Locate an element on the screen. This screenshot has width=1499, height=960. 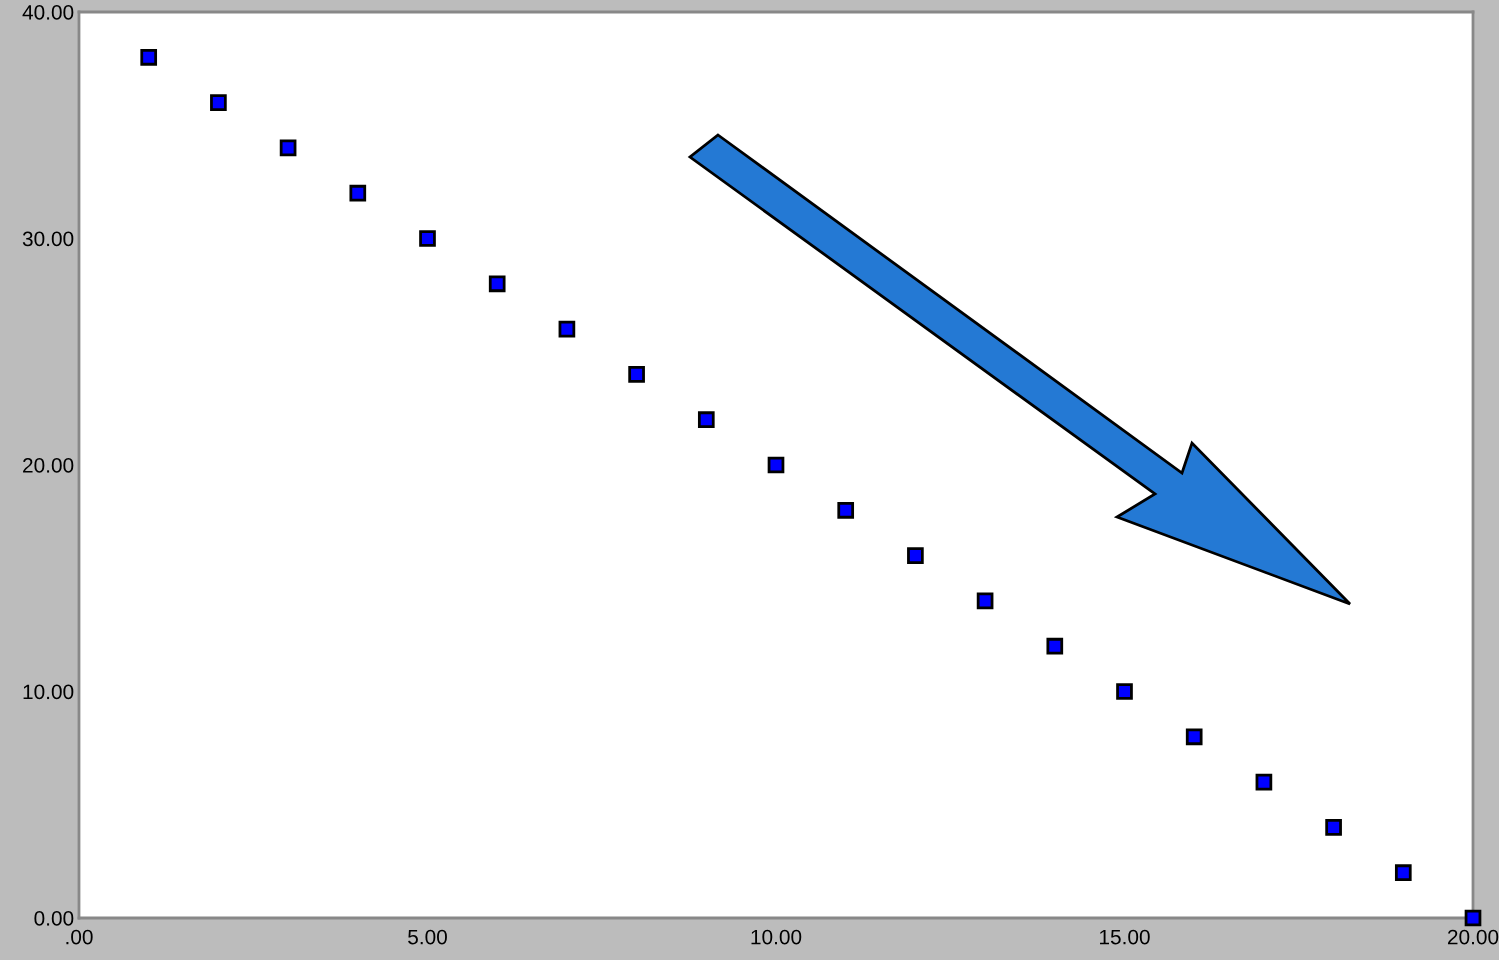
x-tick-label: .00 is located at coordinates (79, 937).